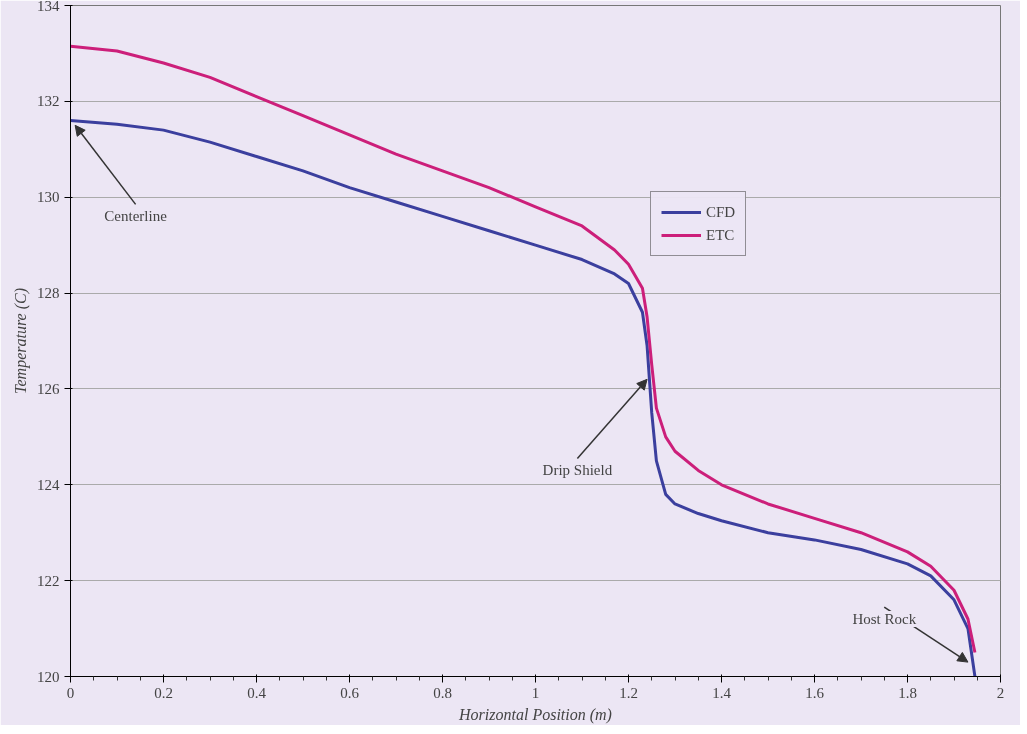  What do you see at coordinates (721, 212) in the screenshot?
I see `legend-label: CFD` at bounding box center [721, 212].